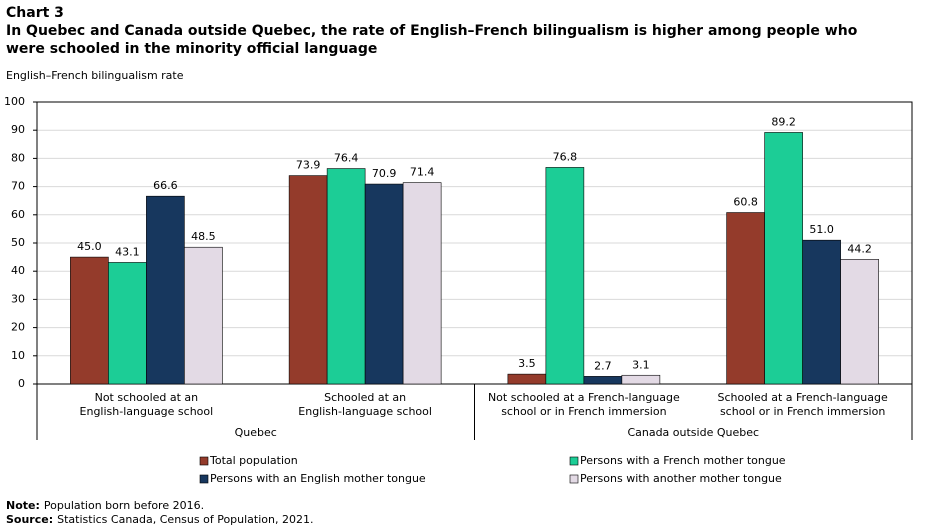  What do you see at coordinates (365, 397) in the screenshot?
I see `x-tick-label: Schooled at an` at bounding box center [365, 397].